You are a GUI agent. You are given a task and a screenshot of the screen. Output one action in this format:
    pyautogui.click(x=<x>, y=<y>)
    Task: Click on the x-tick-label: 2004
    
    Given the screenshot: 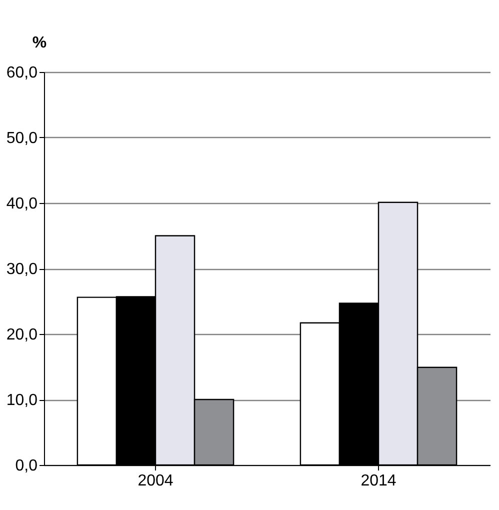 What is the action you would take?
    pyautogui.click(x=156, y=481)
    